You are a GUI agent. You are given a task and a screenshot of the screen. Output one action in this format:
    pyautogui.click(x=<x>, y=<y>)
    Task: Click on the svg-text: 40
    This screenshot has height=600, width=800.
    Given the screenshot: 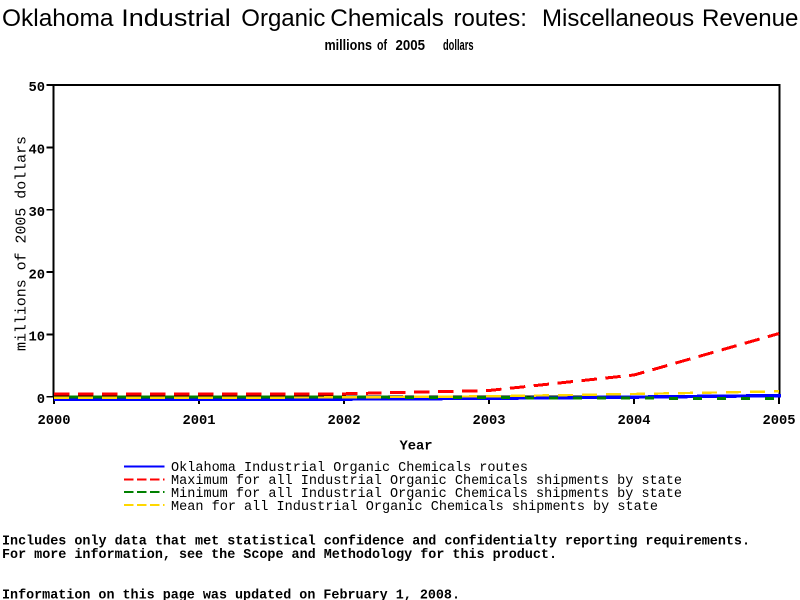 What is the action you would take?
    pyautogui.click(x=36, y=151)
    